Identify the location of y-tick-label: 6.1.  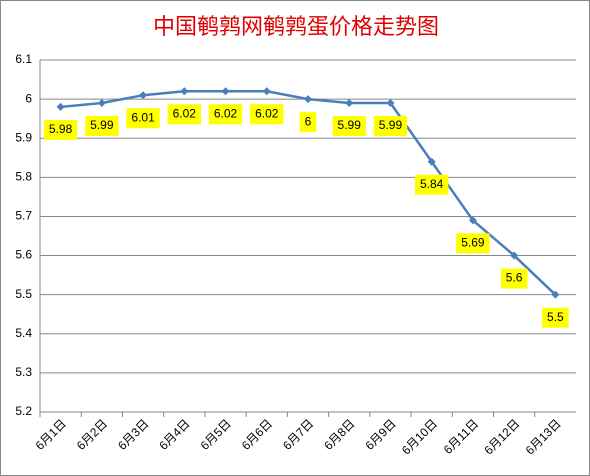
(23, 59).